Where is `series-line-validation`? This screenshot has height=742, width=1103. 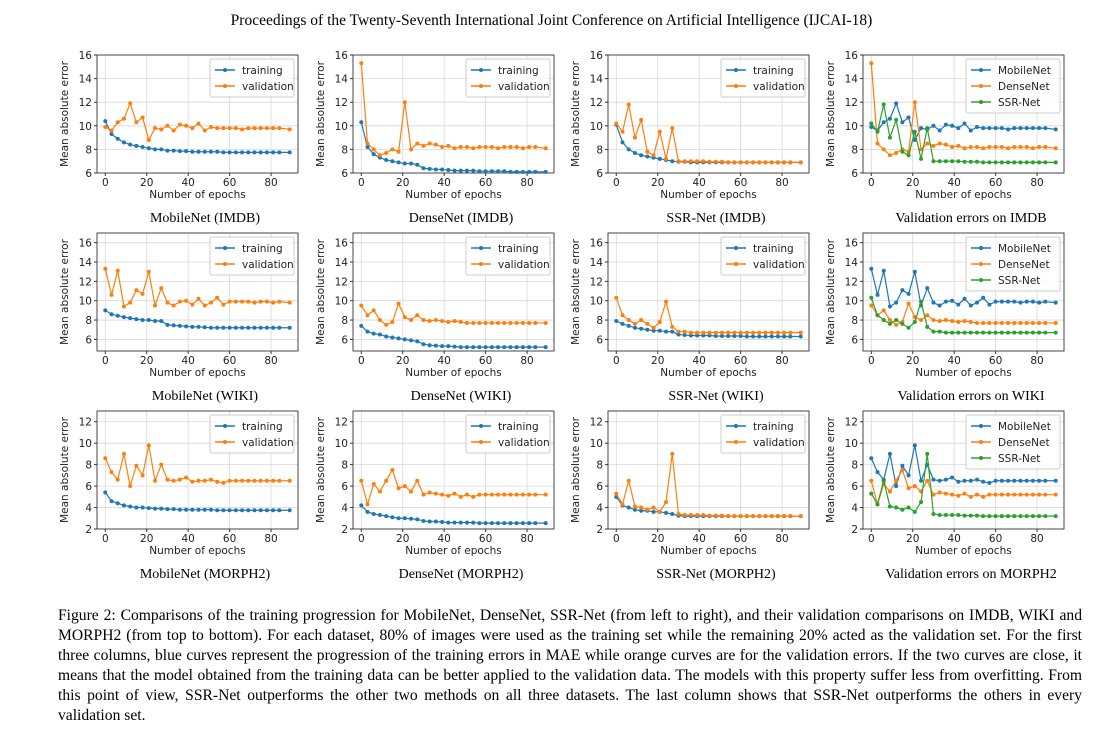 series-line-validation is located at coordinates (197, 121).